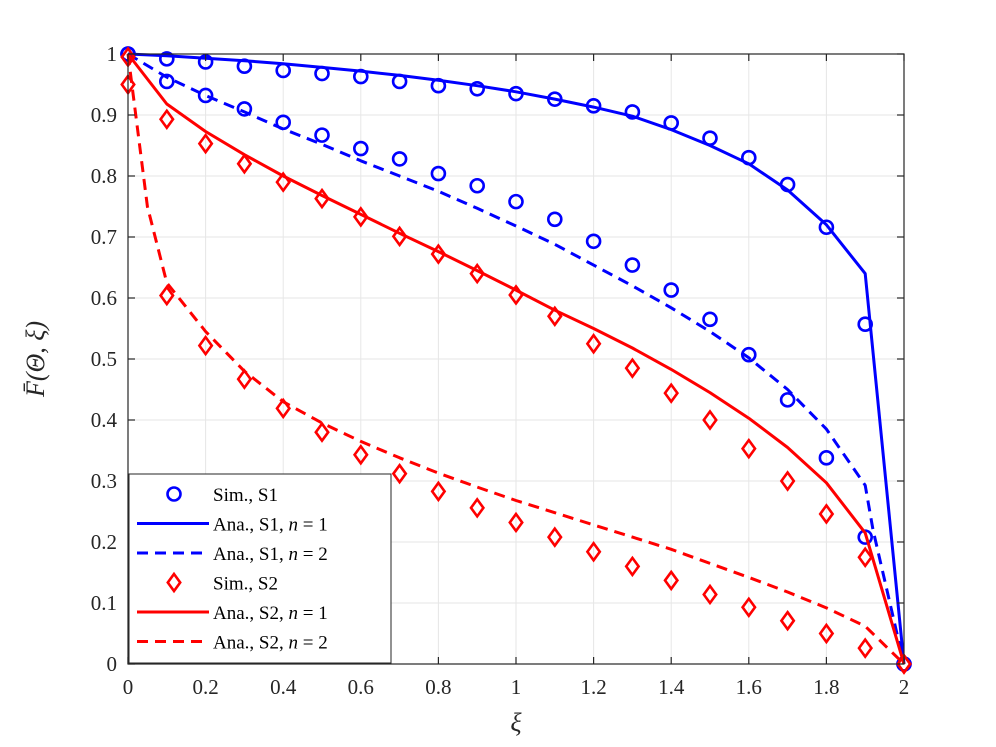  What do you see at coordinates (35, 359) in the screenshot?
I see `y-axis-label: F̄(Θ, ξ)` at bounding box center [35, 359].